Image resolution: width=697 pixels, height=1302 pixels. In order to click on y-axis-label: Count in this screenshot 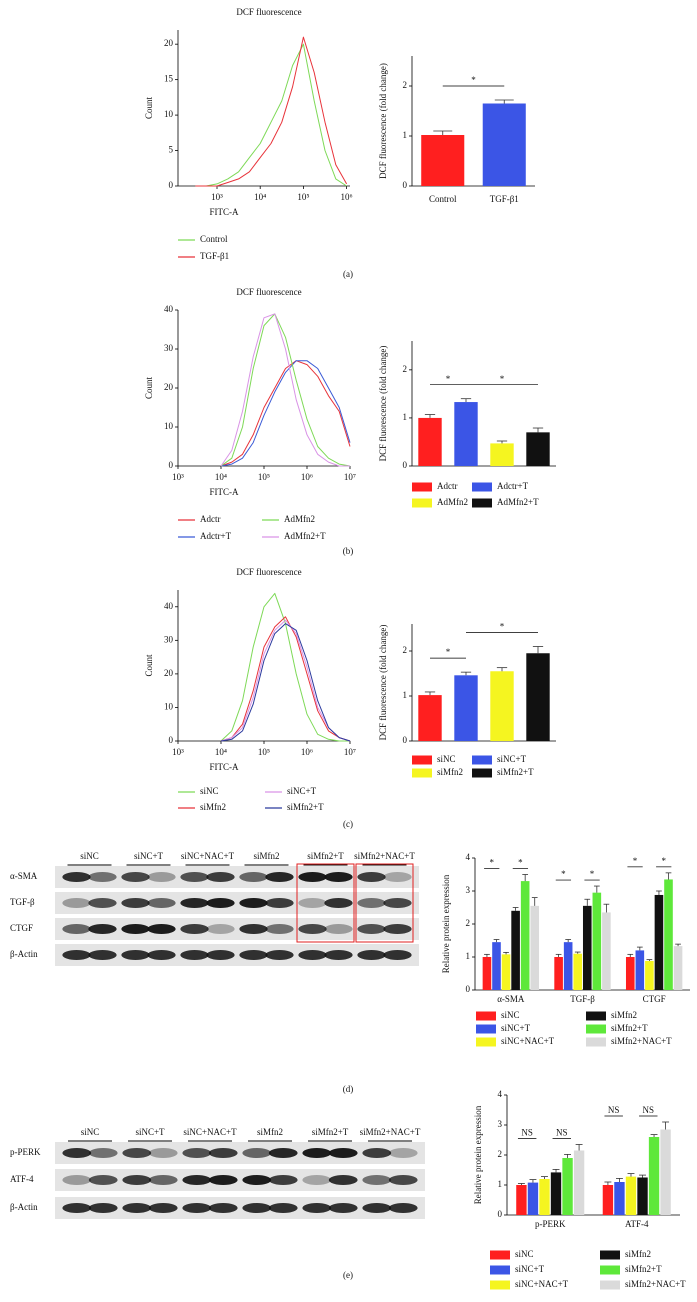, I will do `click(149, 665)`.